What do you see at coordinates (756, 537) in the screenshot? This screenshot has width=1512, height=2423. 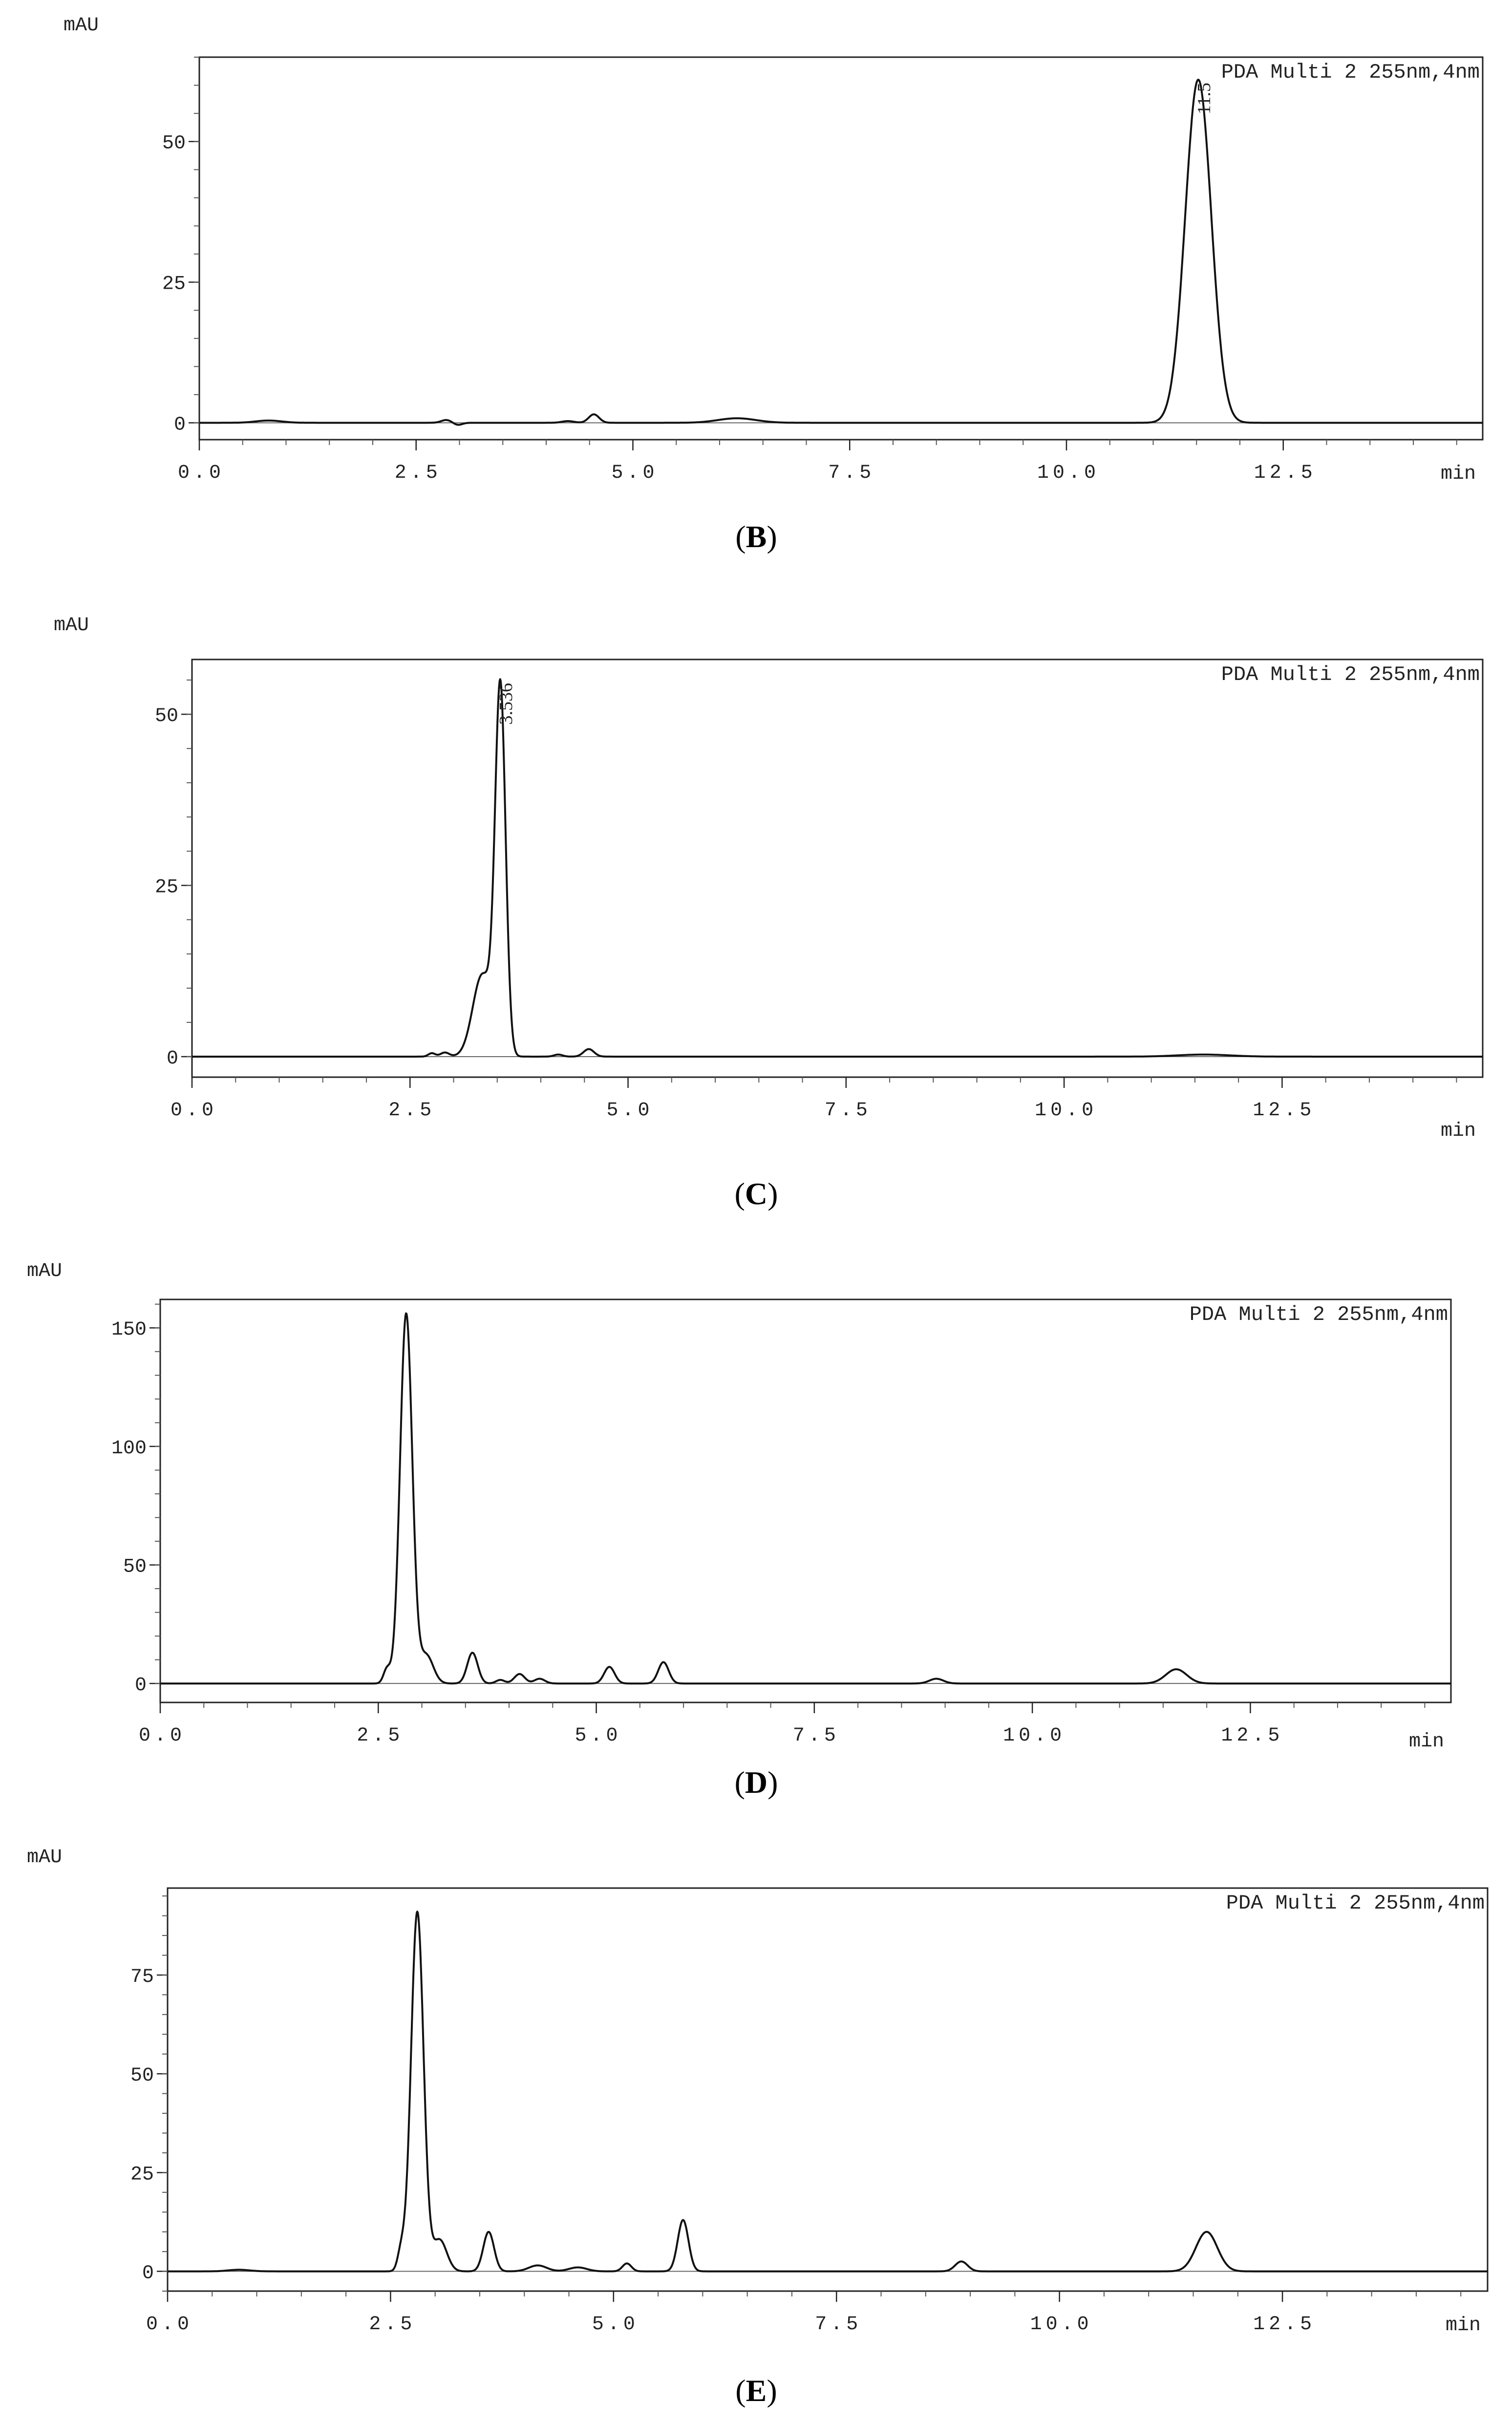 I see `panel-caption: (B)` at bounding box center [756, 537].